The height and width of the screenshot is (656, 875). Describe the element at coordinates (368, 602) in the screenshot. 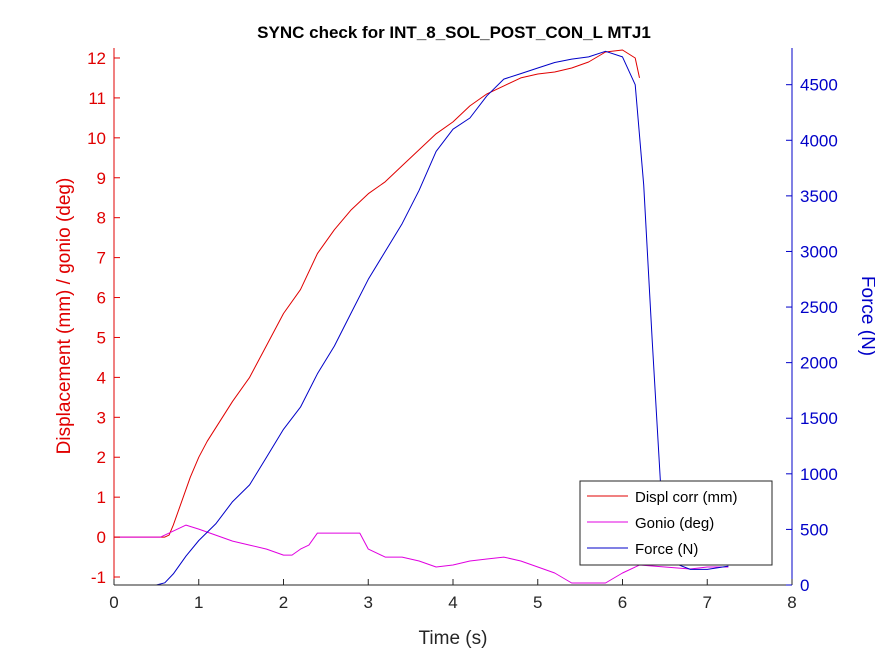

I see `x-tick-label: 3` at that location.